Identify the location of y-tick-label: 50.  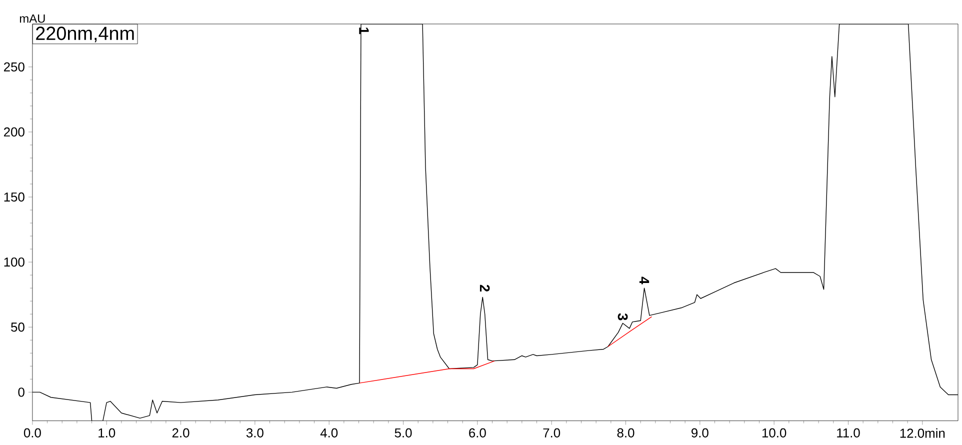
(17, 327).